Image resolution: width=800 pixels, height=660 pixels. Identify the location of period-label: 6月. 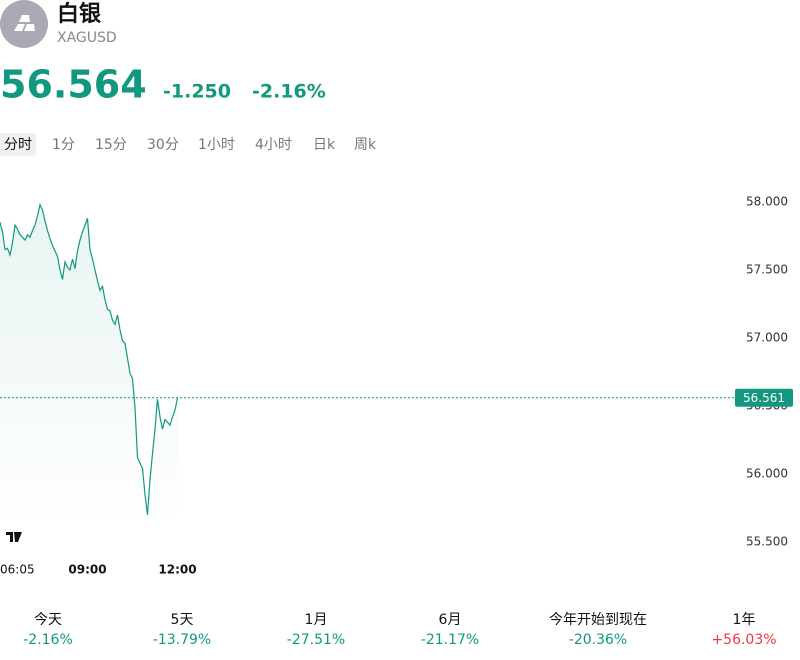
(450, 620).